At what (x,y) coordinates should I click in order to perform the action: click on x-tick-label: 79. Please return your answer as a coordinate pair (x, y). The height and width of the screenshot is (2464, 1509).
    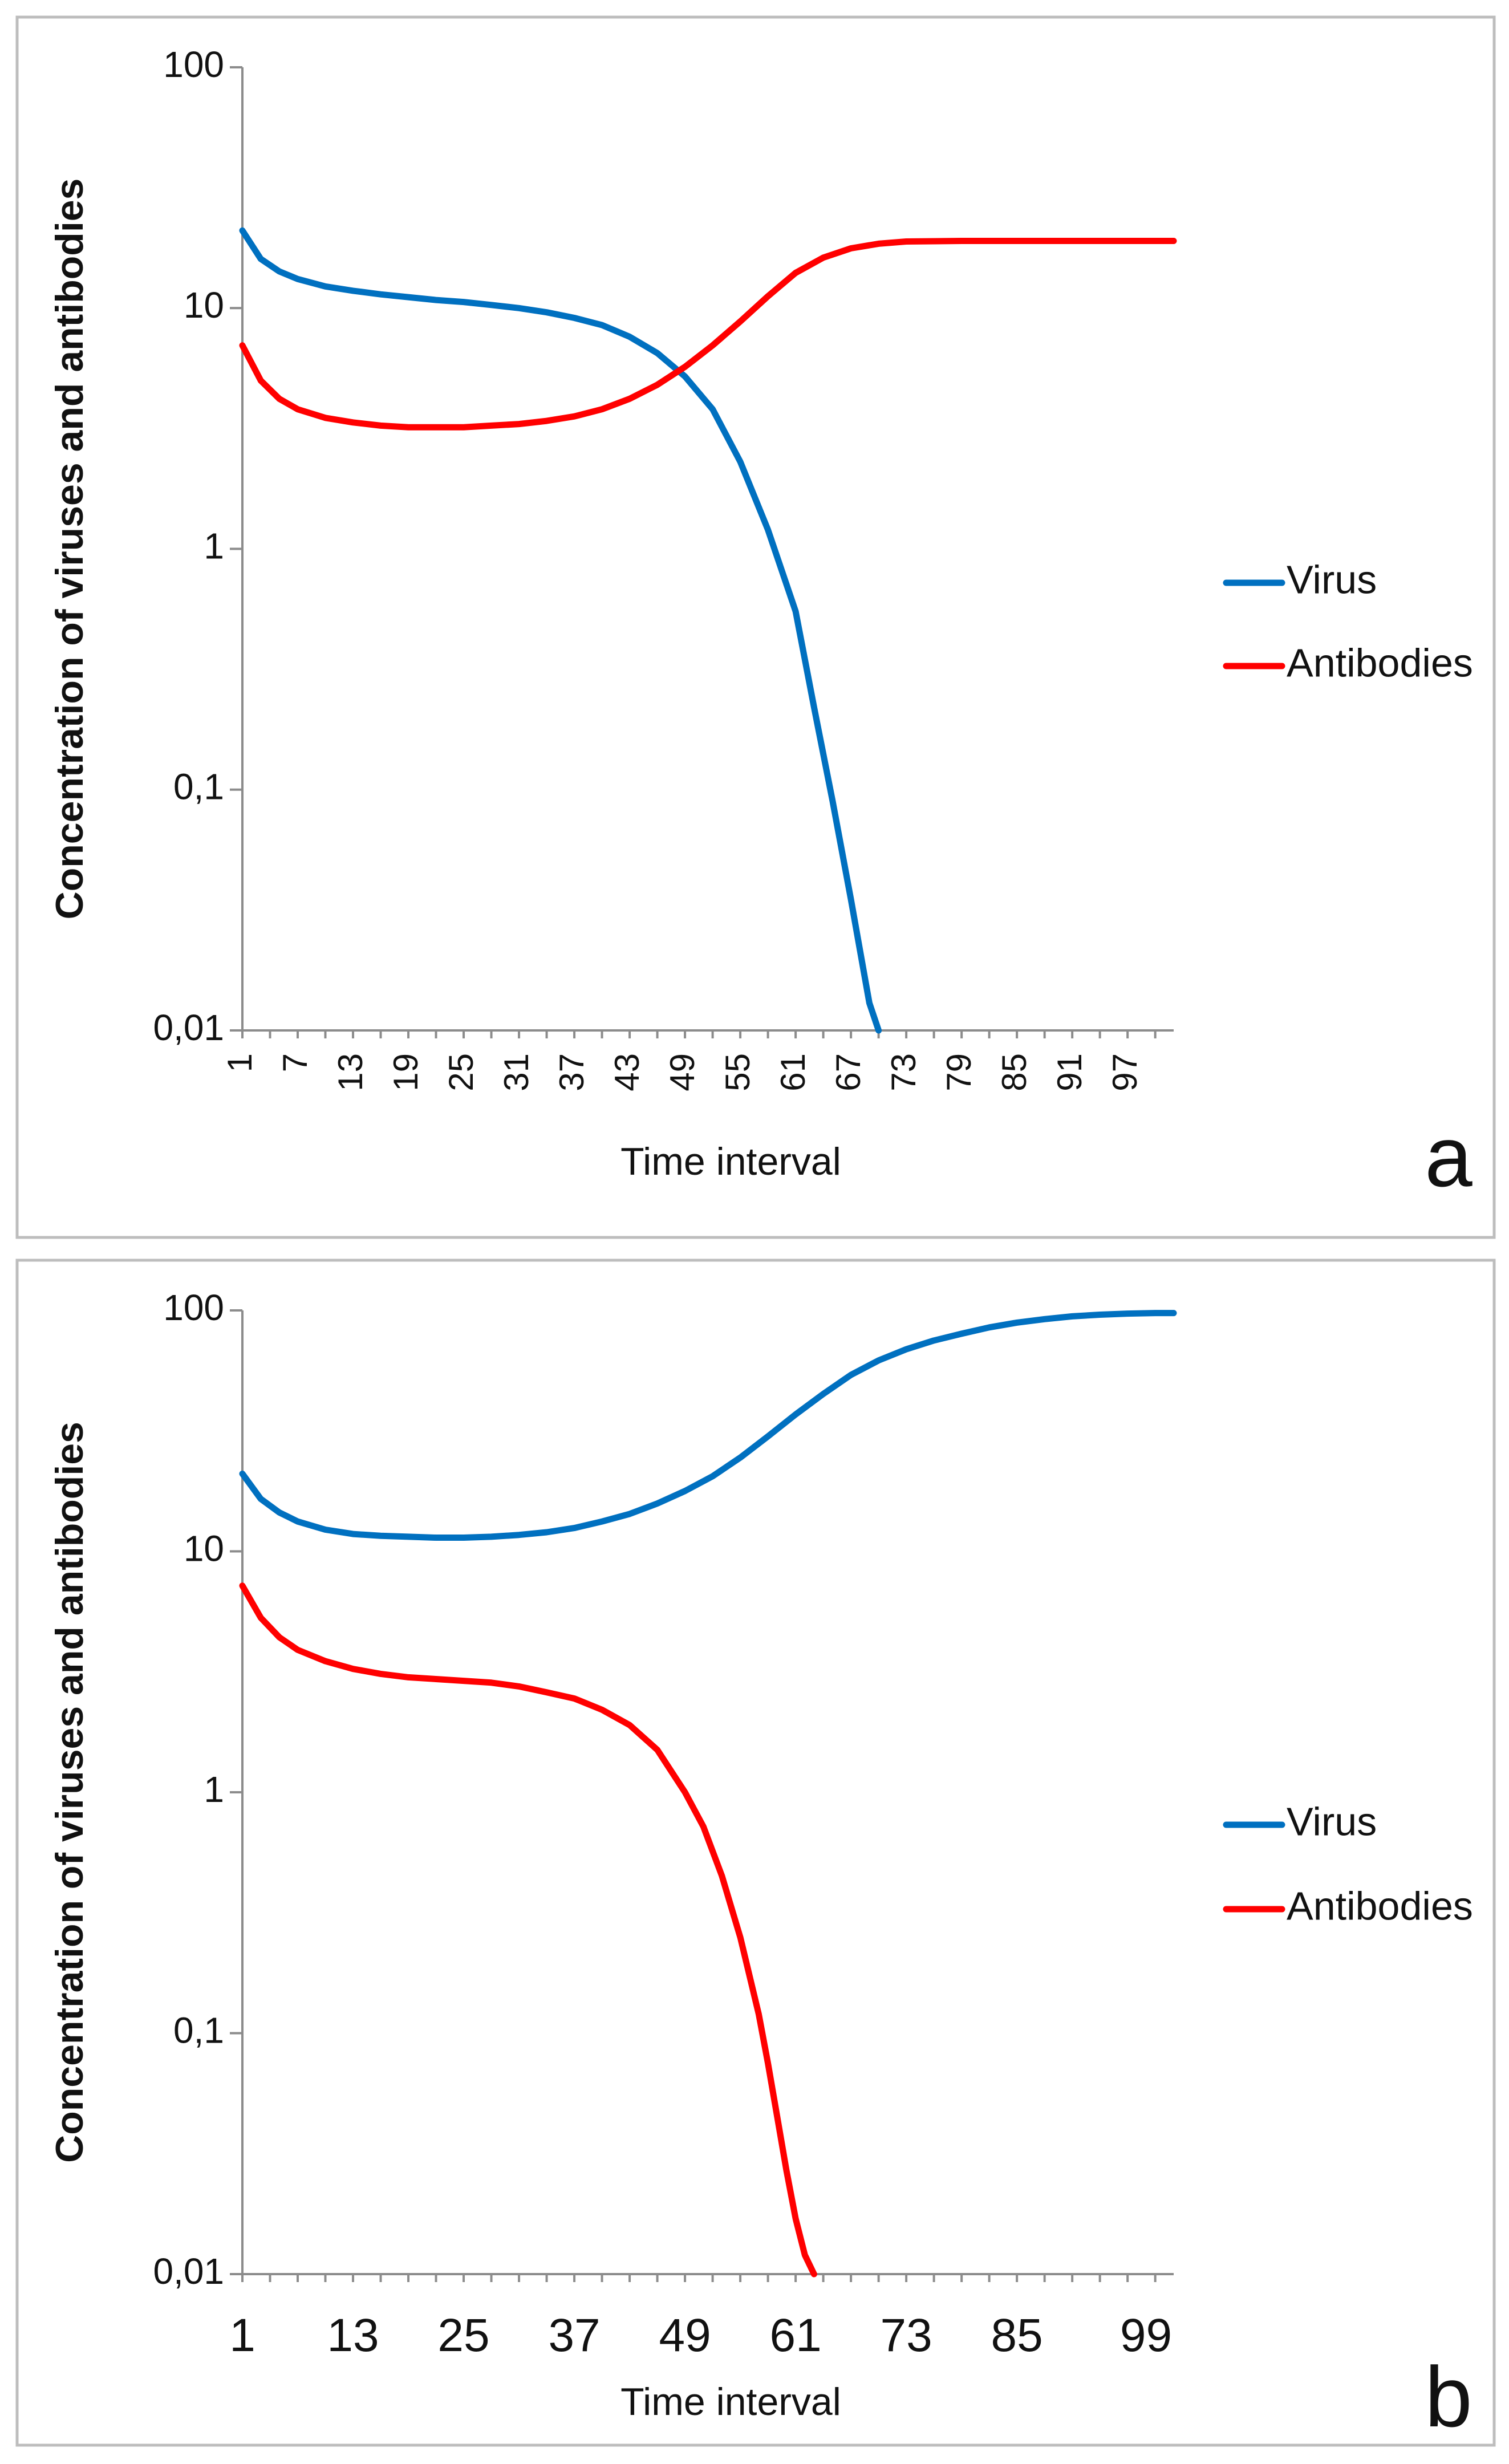
    Looking at the image, I should click on (959, 1072).